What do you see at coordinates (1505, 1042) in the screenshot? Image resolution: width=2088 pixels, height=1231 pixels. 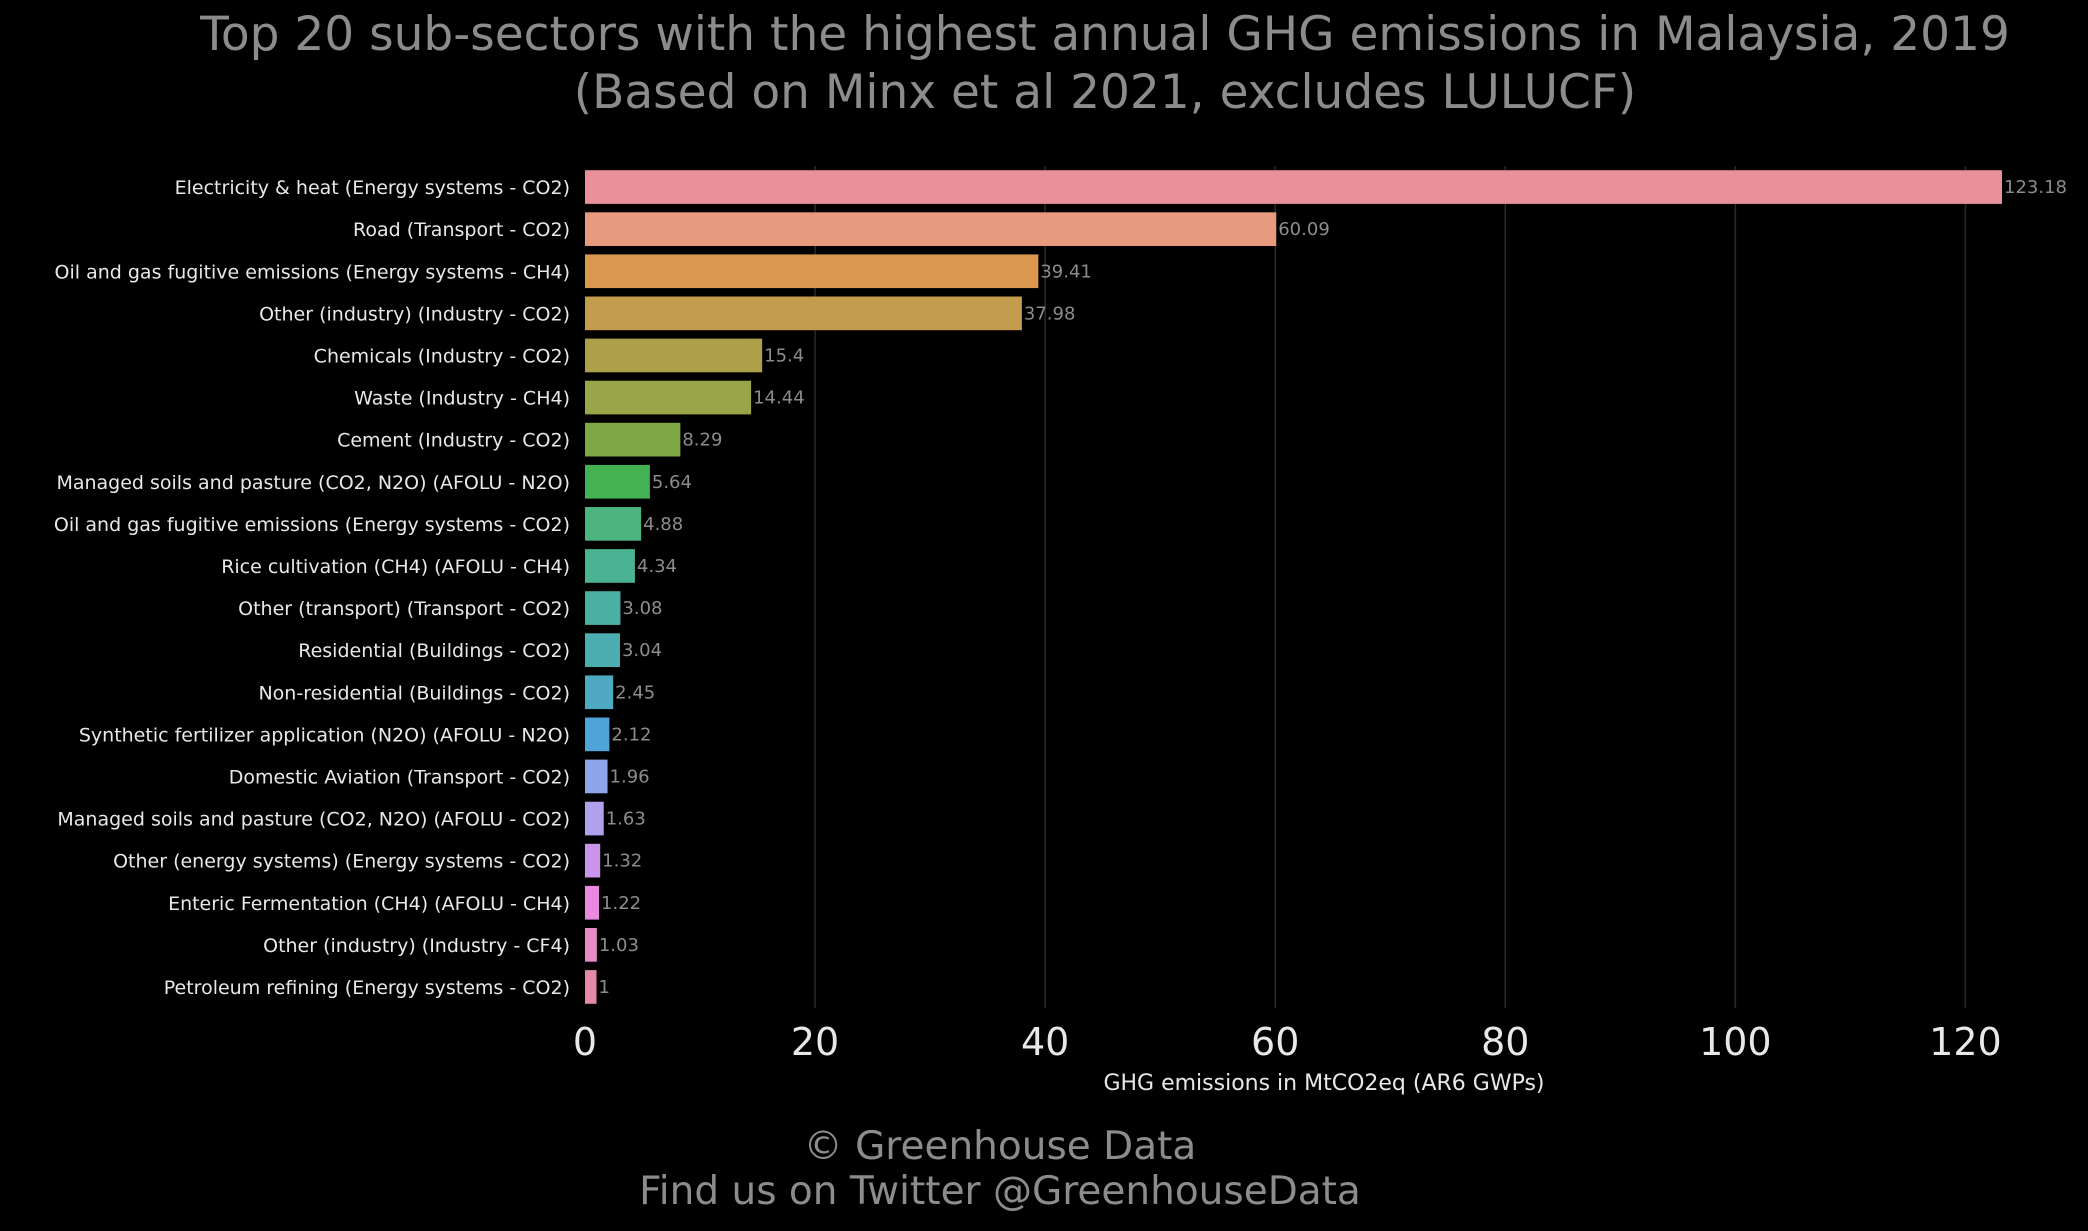 I see `x-tick-label: 80` at bounding box center [1505, 1042].